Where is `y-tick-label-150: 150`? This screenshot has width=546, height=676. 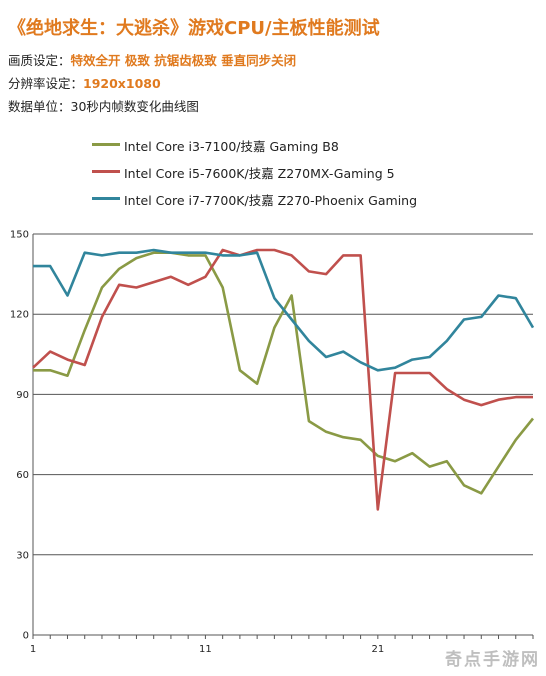 y-tick-label-150: 150 is located at coordinates (19, 235).